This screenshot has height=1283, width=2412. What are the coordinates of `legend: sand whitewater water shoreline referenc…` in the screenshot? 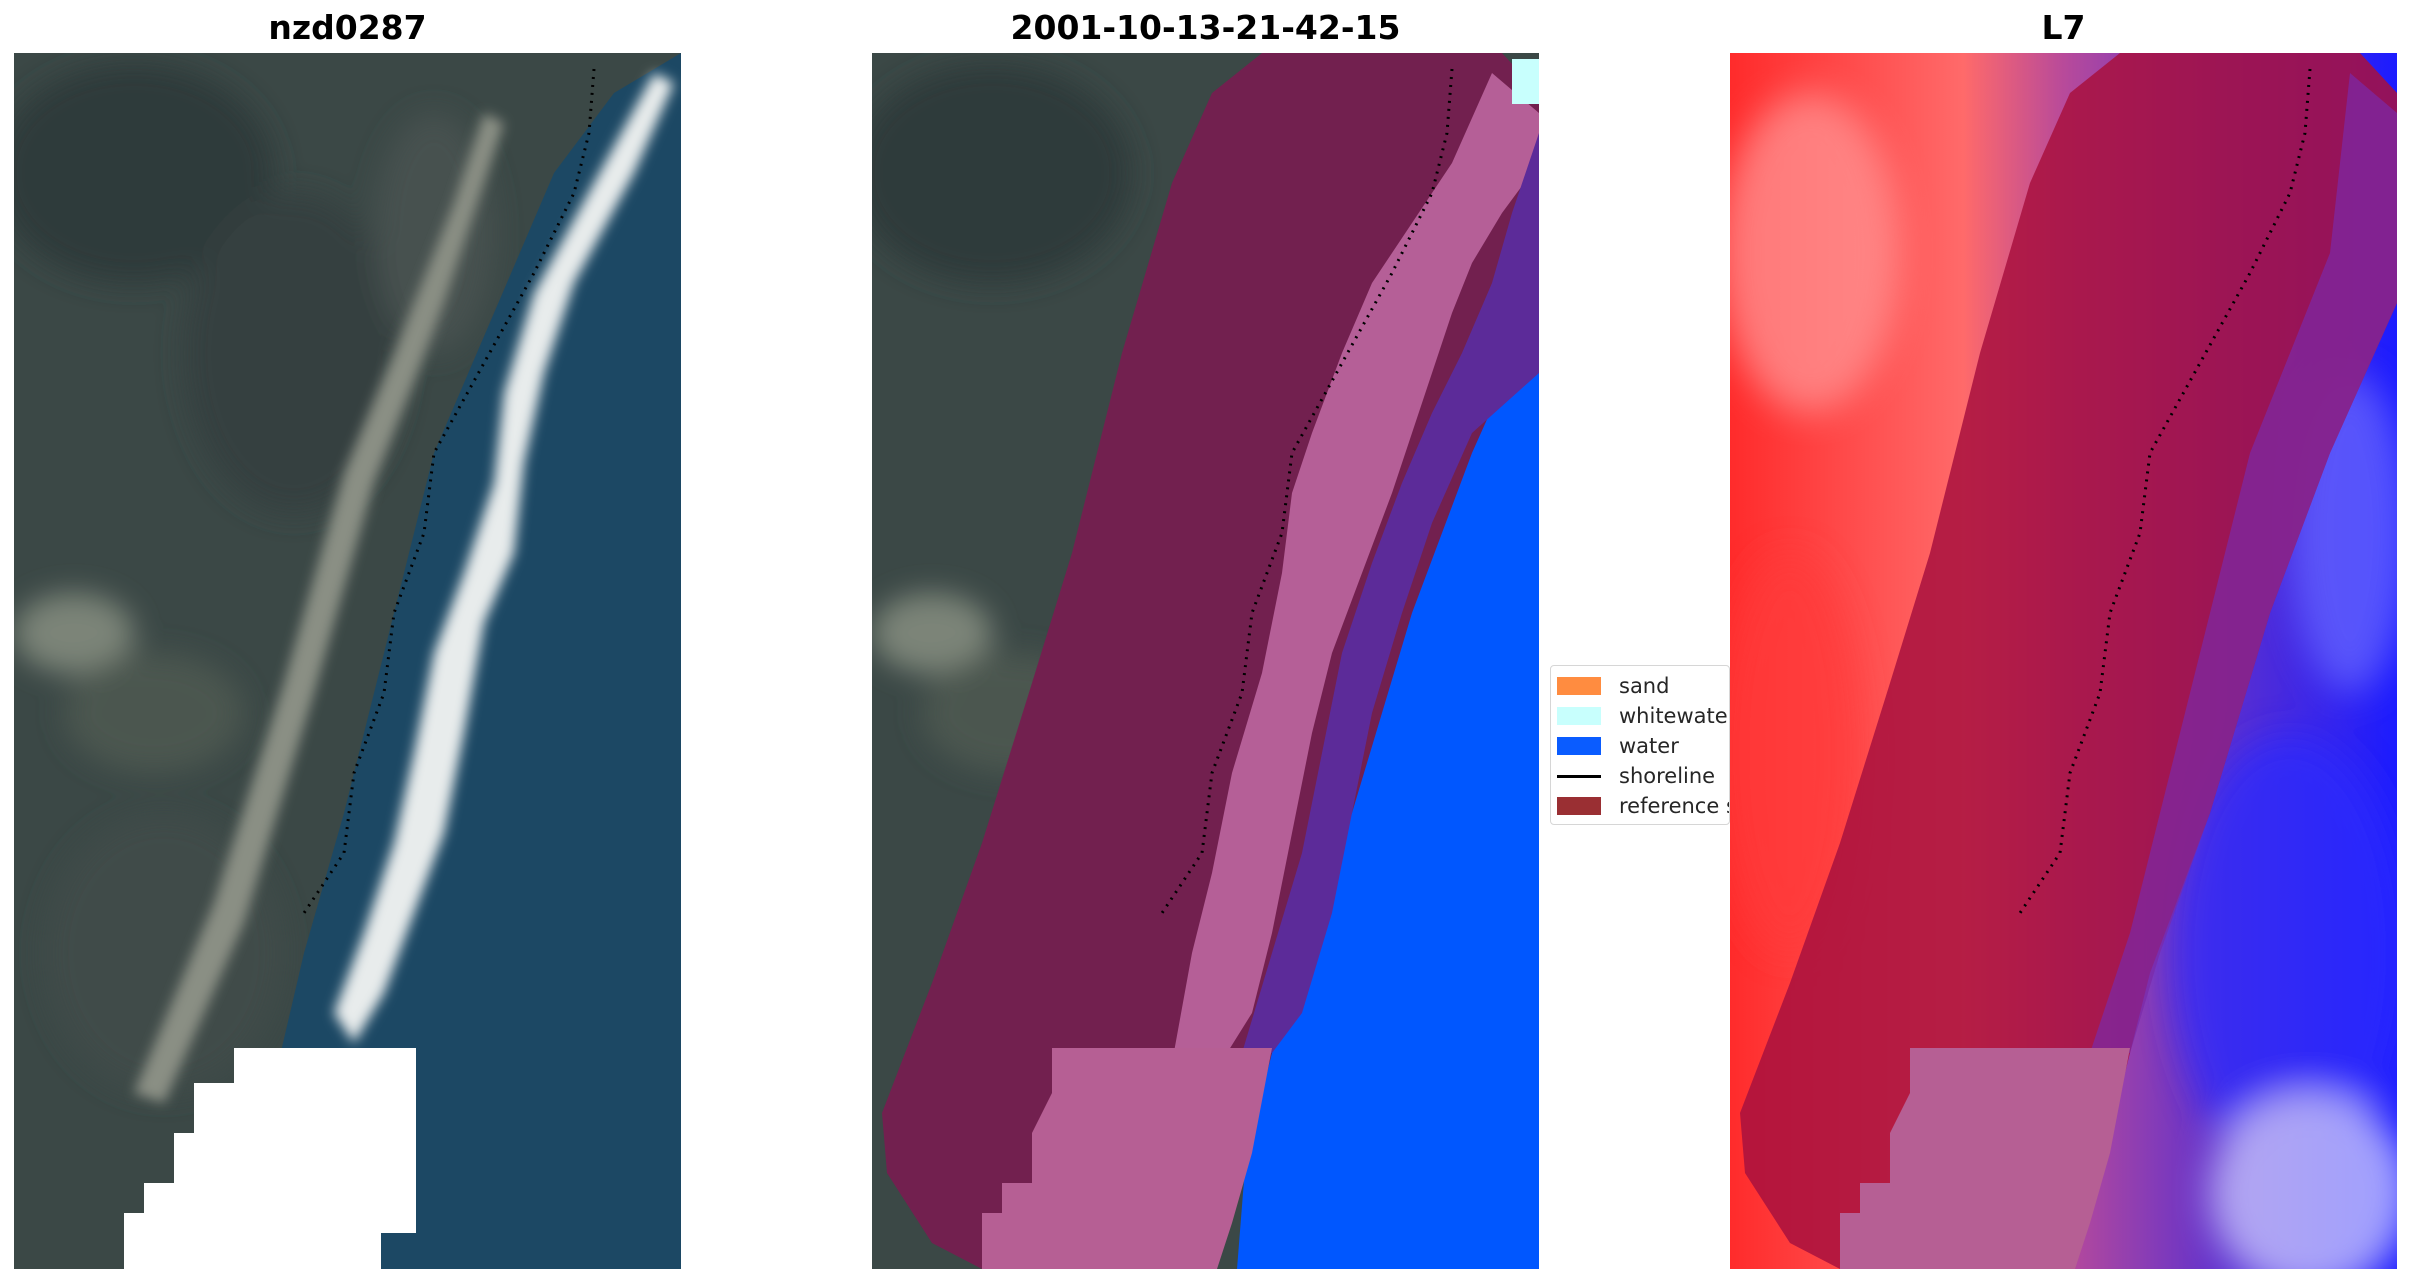 It's located at (1640, 745).